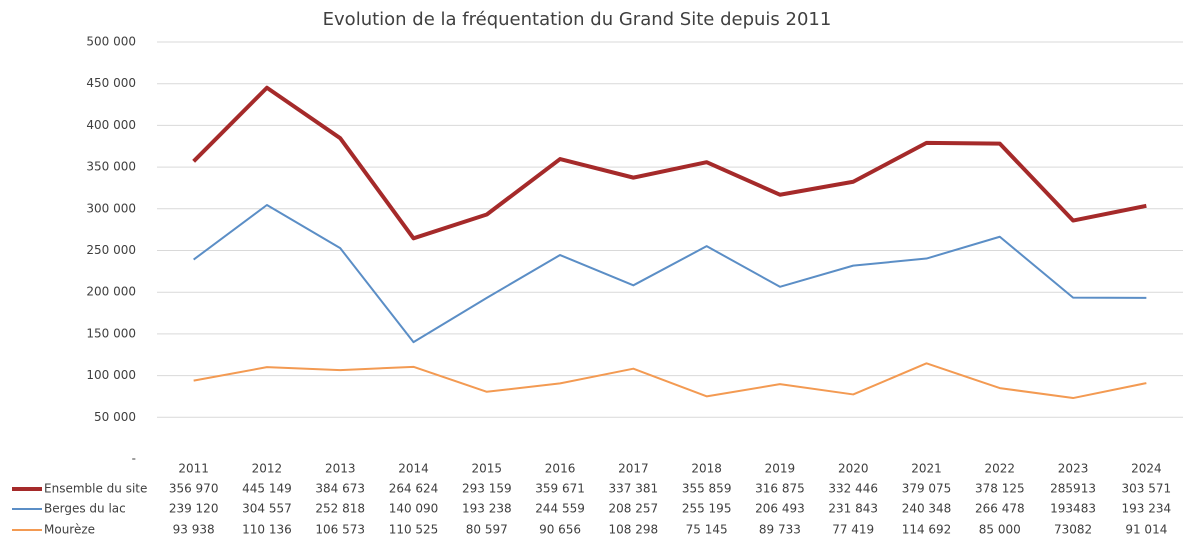  Describe the element at coordinates (927, 489) in the screenshot. I see `data-label: 379 075` at that location.